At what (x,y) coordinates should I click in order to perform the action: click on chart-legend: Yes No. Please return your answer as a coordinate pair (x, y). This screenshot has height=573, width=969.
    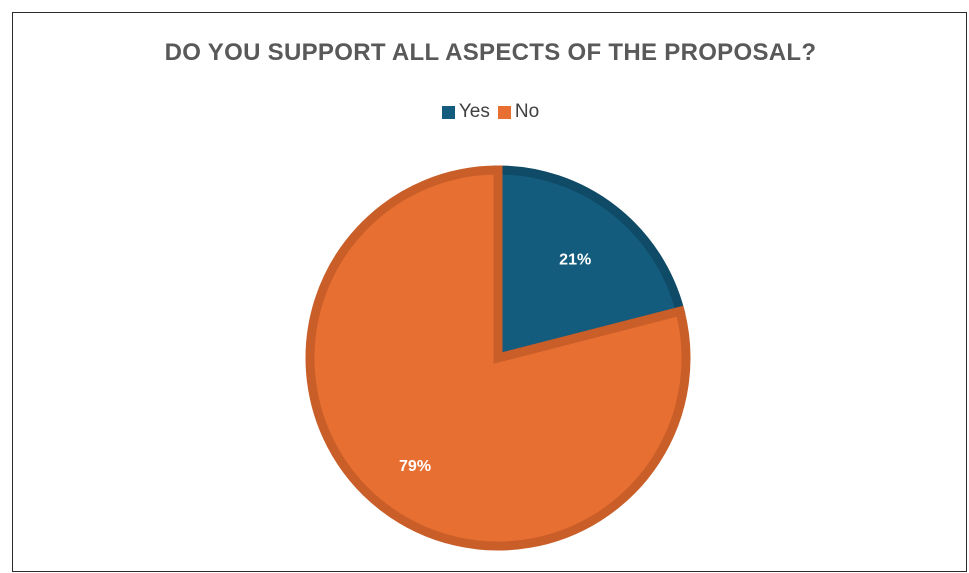
    Looking at the image, I should click on (490, 112).